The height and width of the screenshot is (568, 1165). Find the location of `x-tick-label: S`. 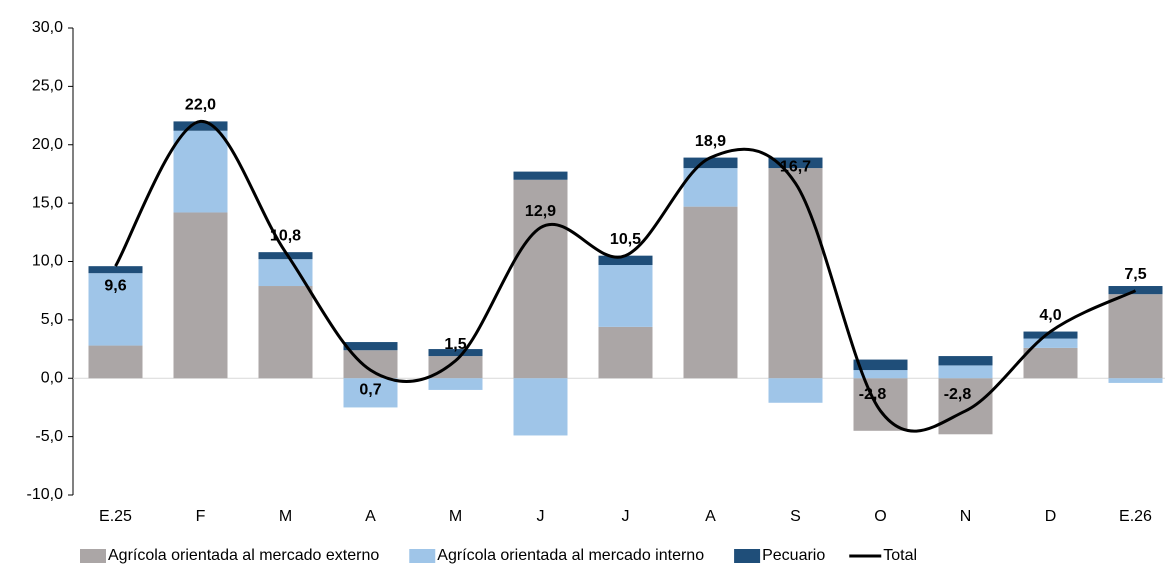

x-tick-label: S is located at coordinates (795, 516).